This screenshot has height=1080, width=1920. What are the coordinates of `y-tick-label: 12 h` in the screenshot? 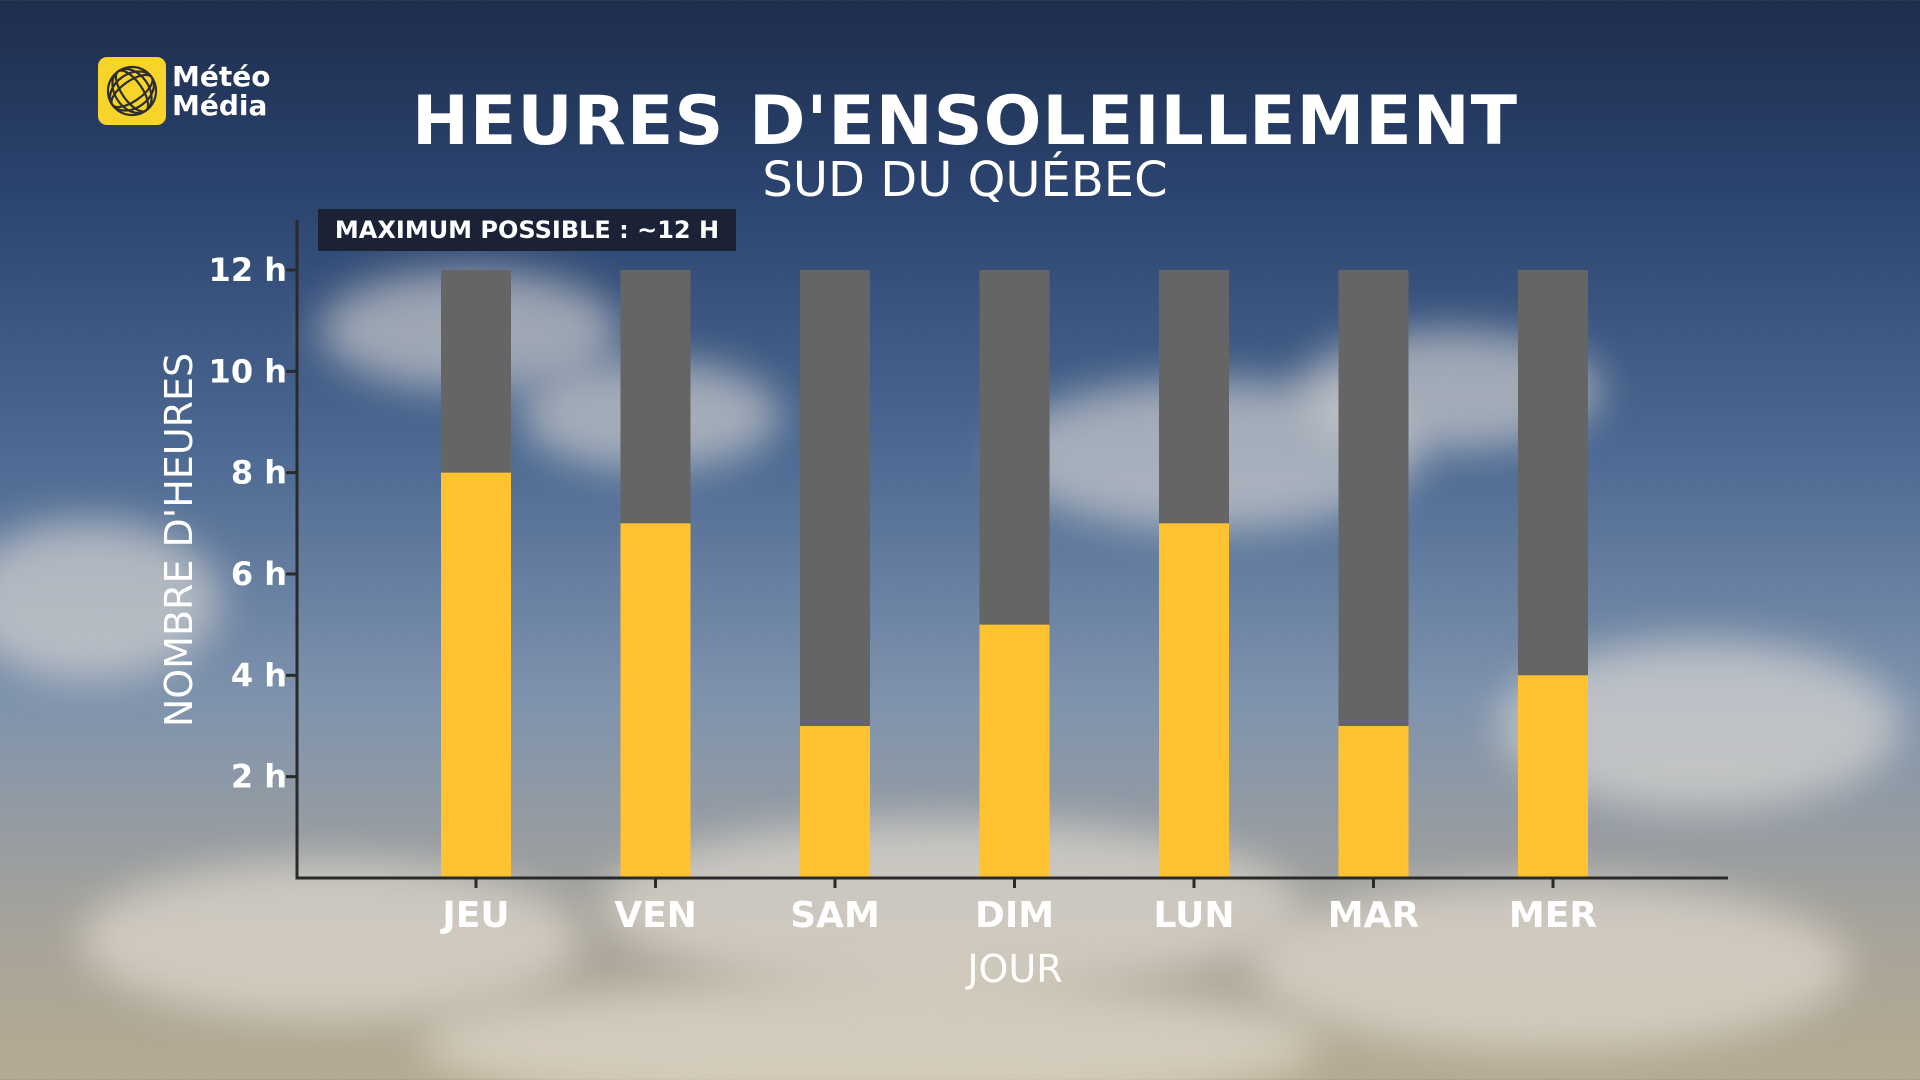 It's located at (248, 270).